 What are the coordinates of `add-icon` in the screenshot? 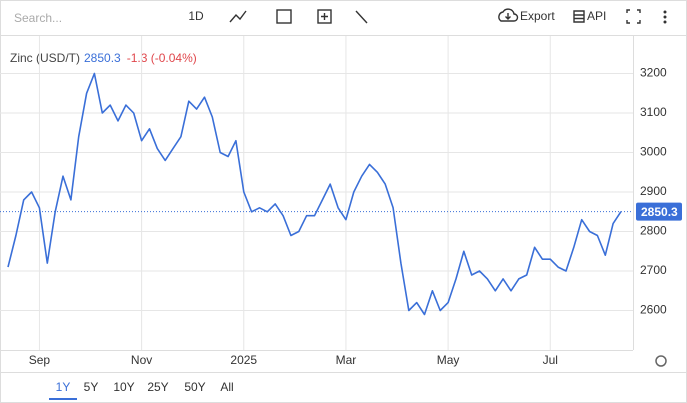 It's located at (324, 16).